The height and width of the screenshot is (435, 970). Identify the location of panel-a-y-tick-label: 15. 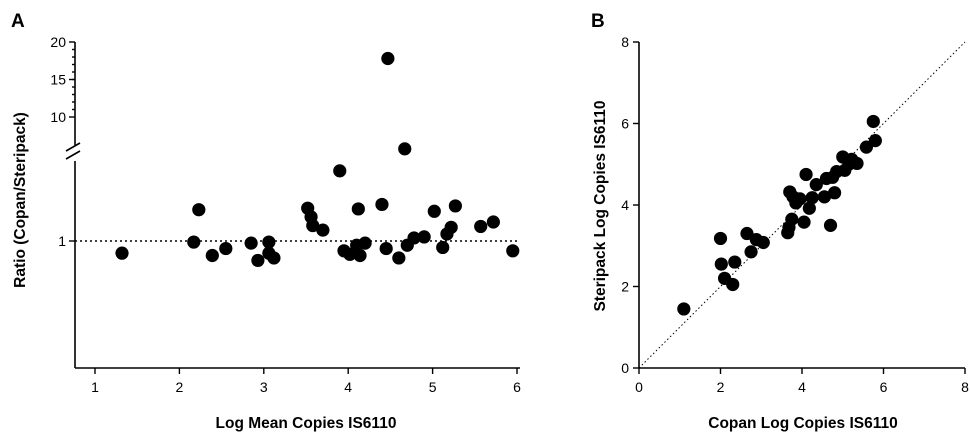
(58, 80).